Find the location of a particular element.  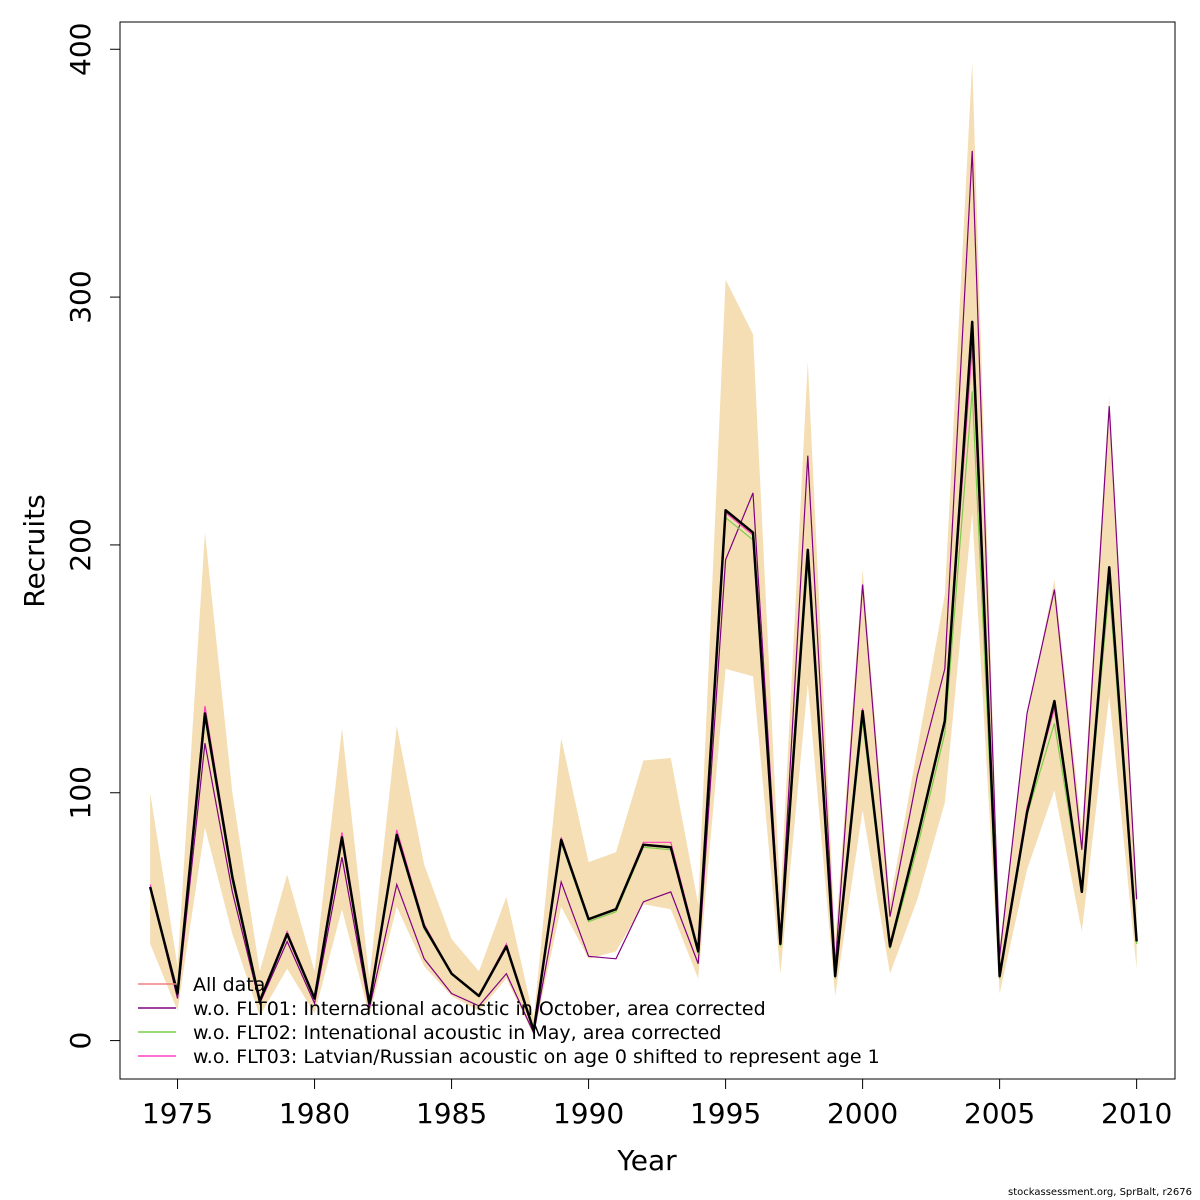

x-tick-label: 2005 is located at coordinates (999, 1113).